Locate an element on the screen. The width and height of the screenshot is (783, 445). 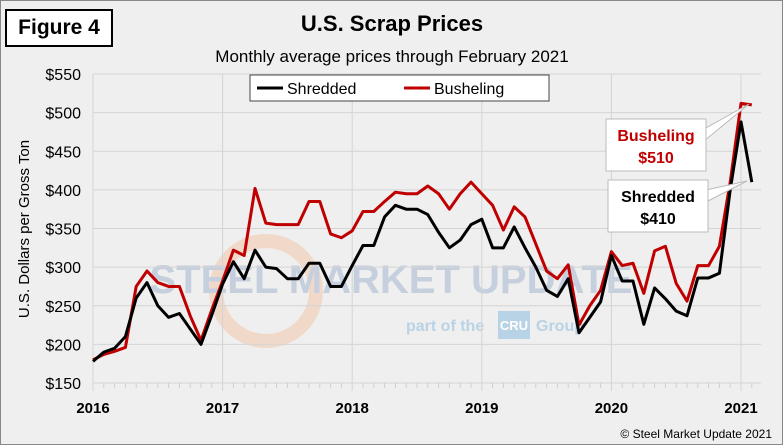
watermark-cru-box is located at coordinates (514, 325).